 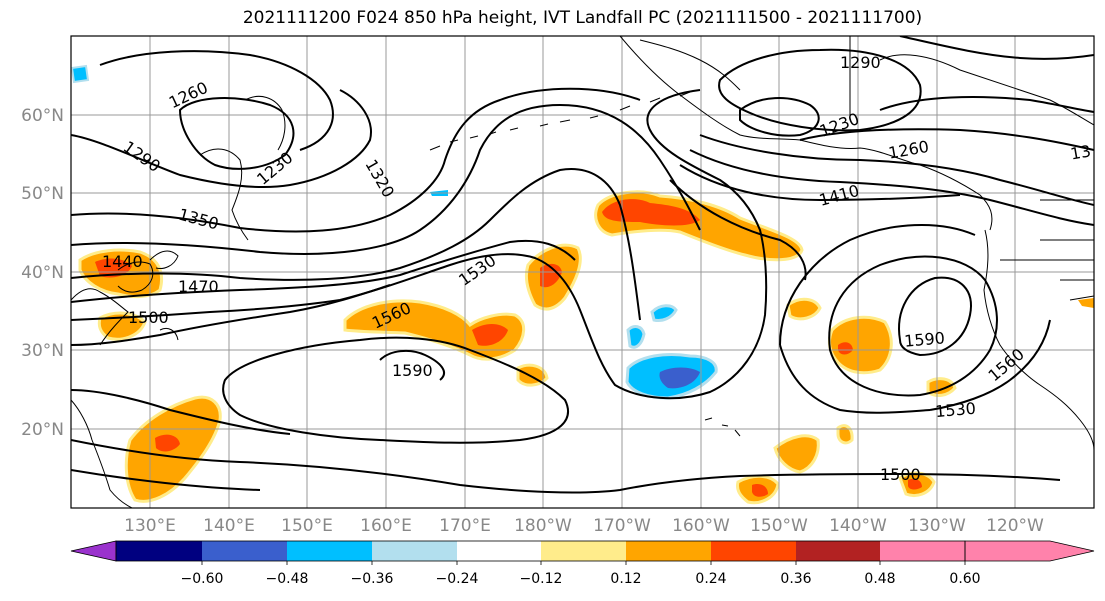 I want to click on lon-label: 170°W, so click(x=622, y=526).